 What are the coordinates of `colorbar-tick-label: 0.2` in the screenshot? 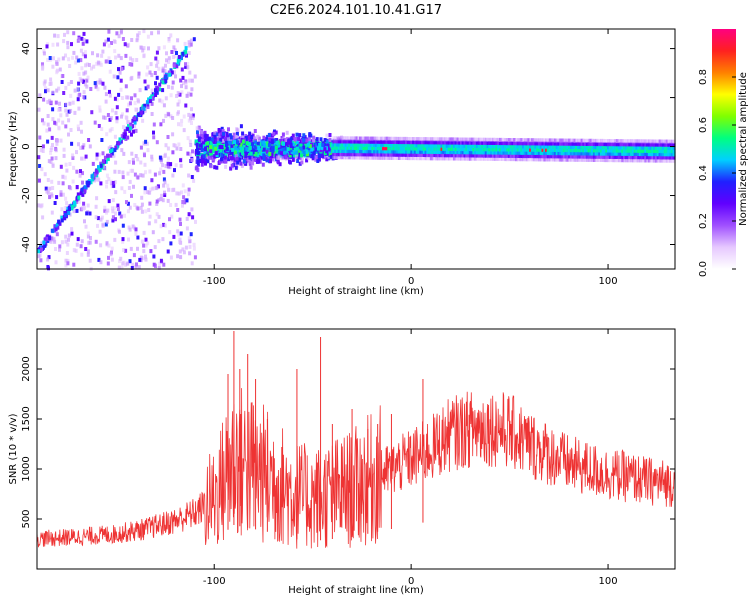 It's located at (703, 221).